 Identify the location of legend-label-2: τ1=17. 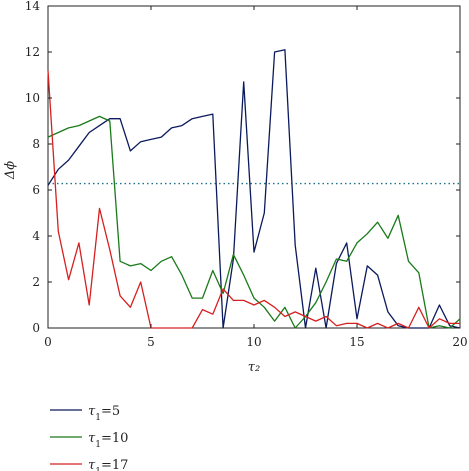
(108, 464).